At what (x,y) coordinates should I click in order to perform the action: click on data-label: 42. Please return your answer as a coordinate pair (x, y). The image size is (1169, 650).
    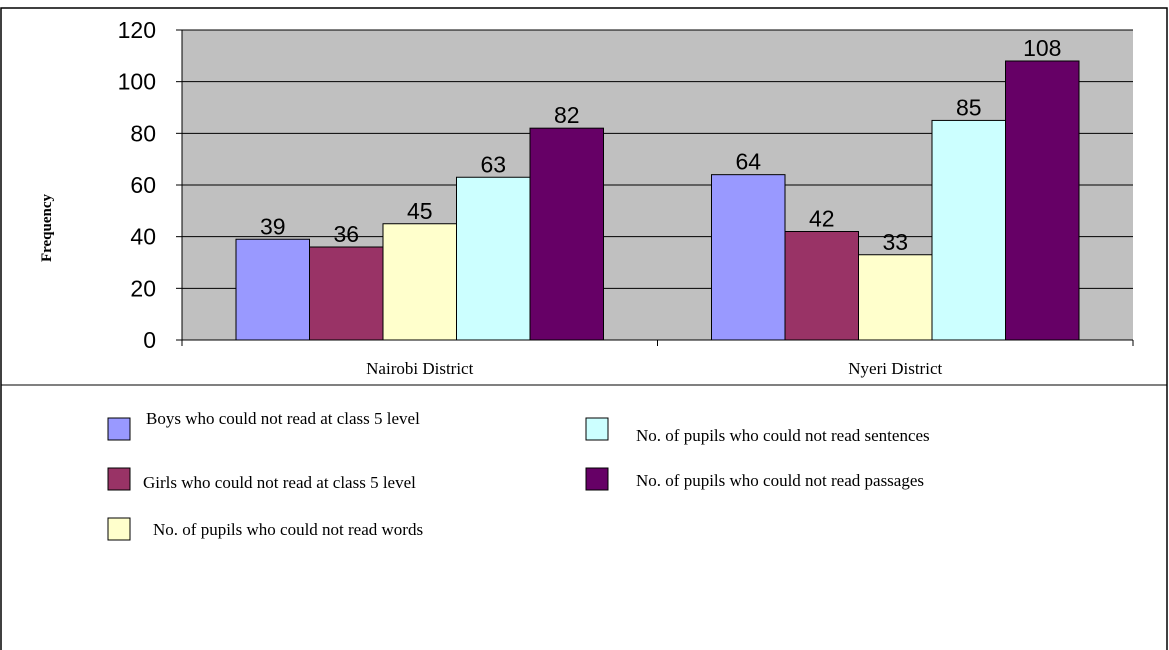
    Looking at the image, I should click on (822, 219).